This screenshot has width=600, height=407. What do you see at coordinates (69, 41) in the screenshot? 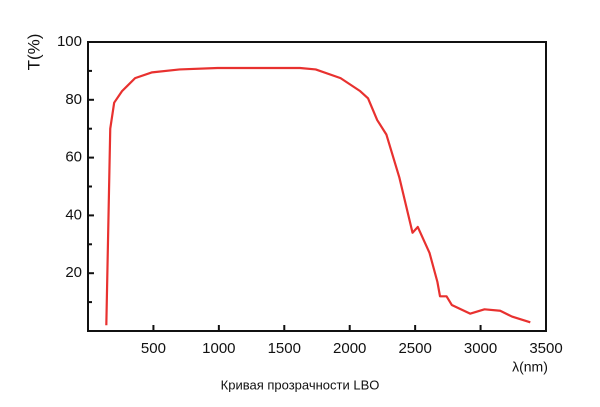
I see `y-tick-label: 100` at bounding box center [69, 41].